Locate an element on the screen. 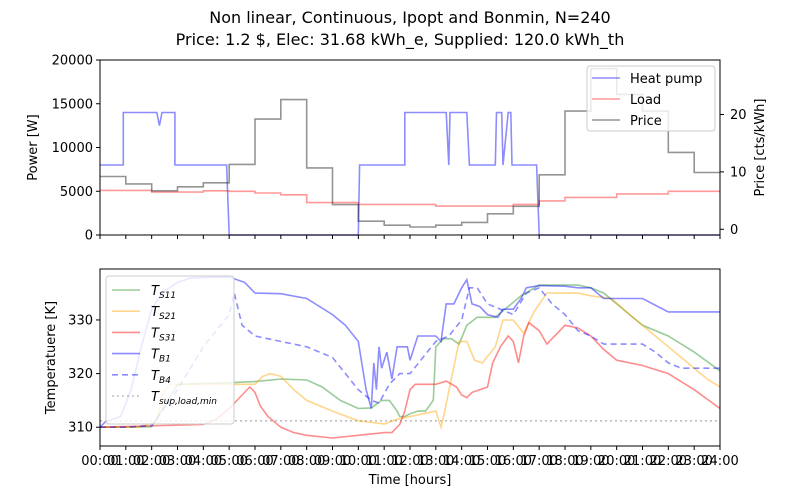  power-legend: Heat pump Load Price is located at coordinates (651, 98).